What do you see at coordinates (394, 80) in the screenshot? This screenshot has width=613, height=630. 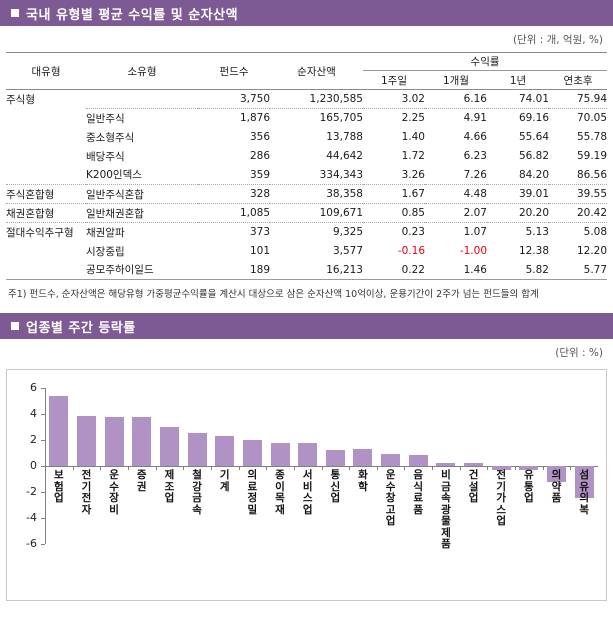 I see `th-yield-1w: 1주일` at bounding box center [394, 80].